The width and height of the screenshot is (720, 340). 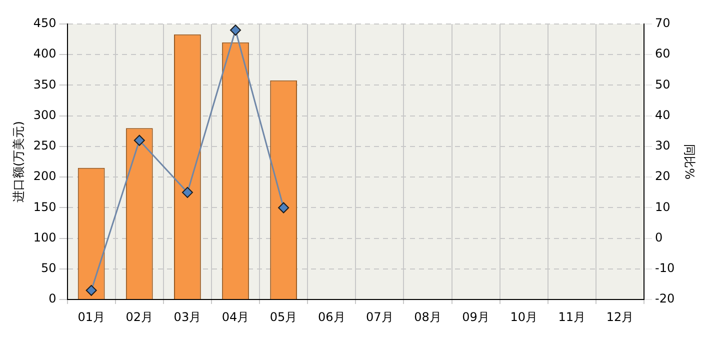 What do you see at coordinates (18, 161) in the screenshot?
I see `y-axis-title: 进口额(万美元)` at bounding box center [18, 161].